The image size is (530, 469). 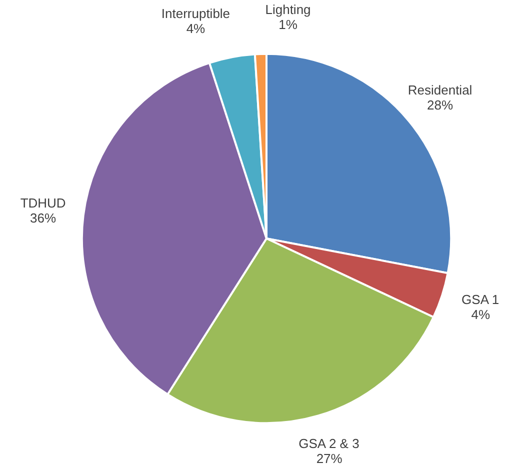 What do you see at coordinates (481, 299) in the screenshot?
I see `slice-label: GSA 1` at bounding box center [481, 299].